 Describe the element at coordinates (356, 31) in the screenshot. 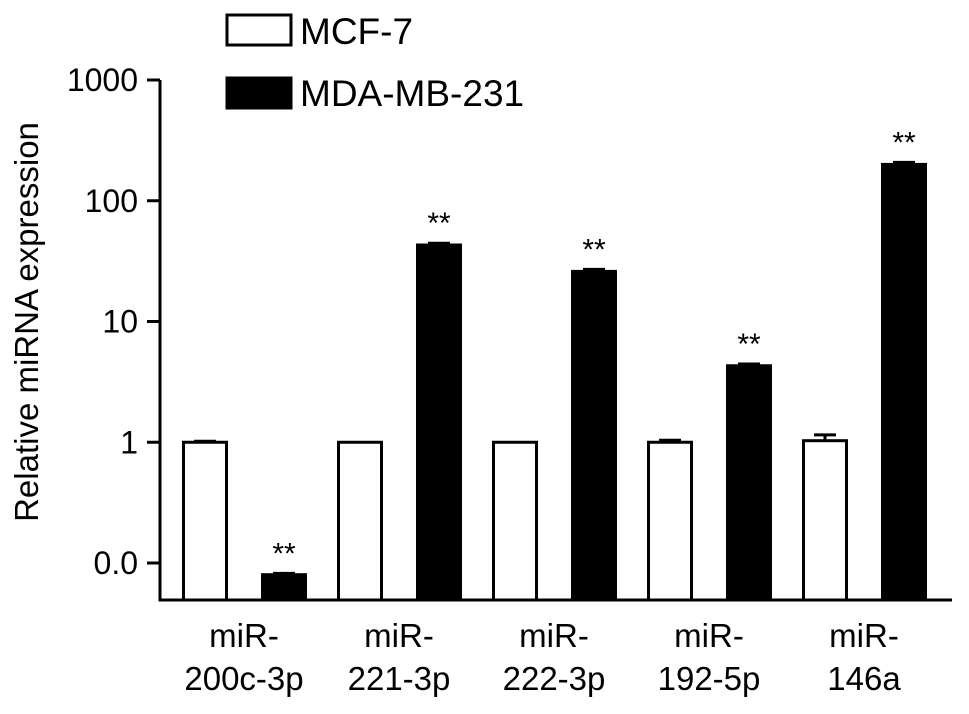

I see `legend-label-mcf7: MCF-7` at that location.